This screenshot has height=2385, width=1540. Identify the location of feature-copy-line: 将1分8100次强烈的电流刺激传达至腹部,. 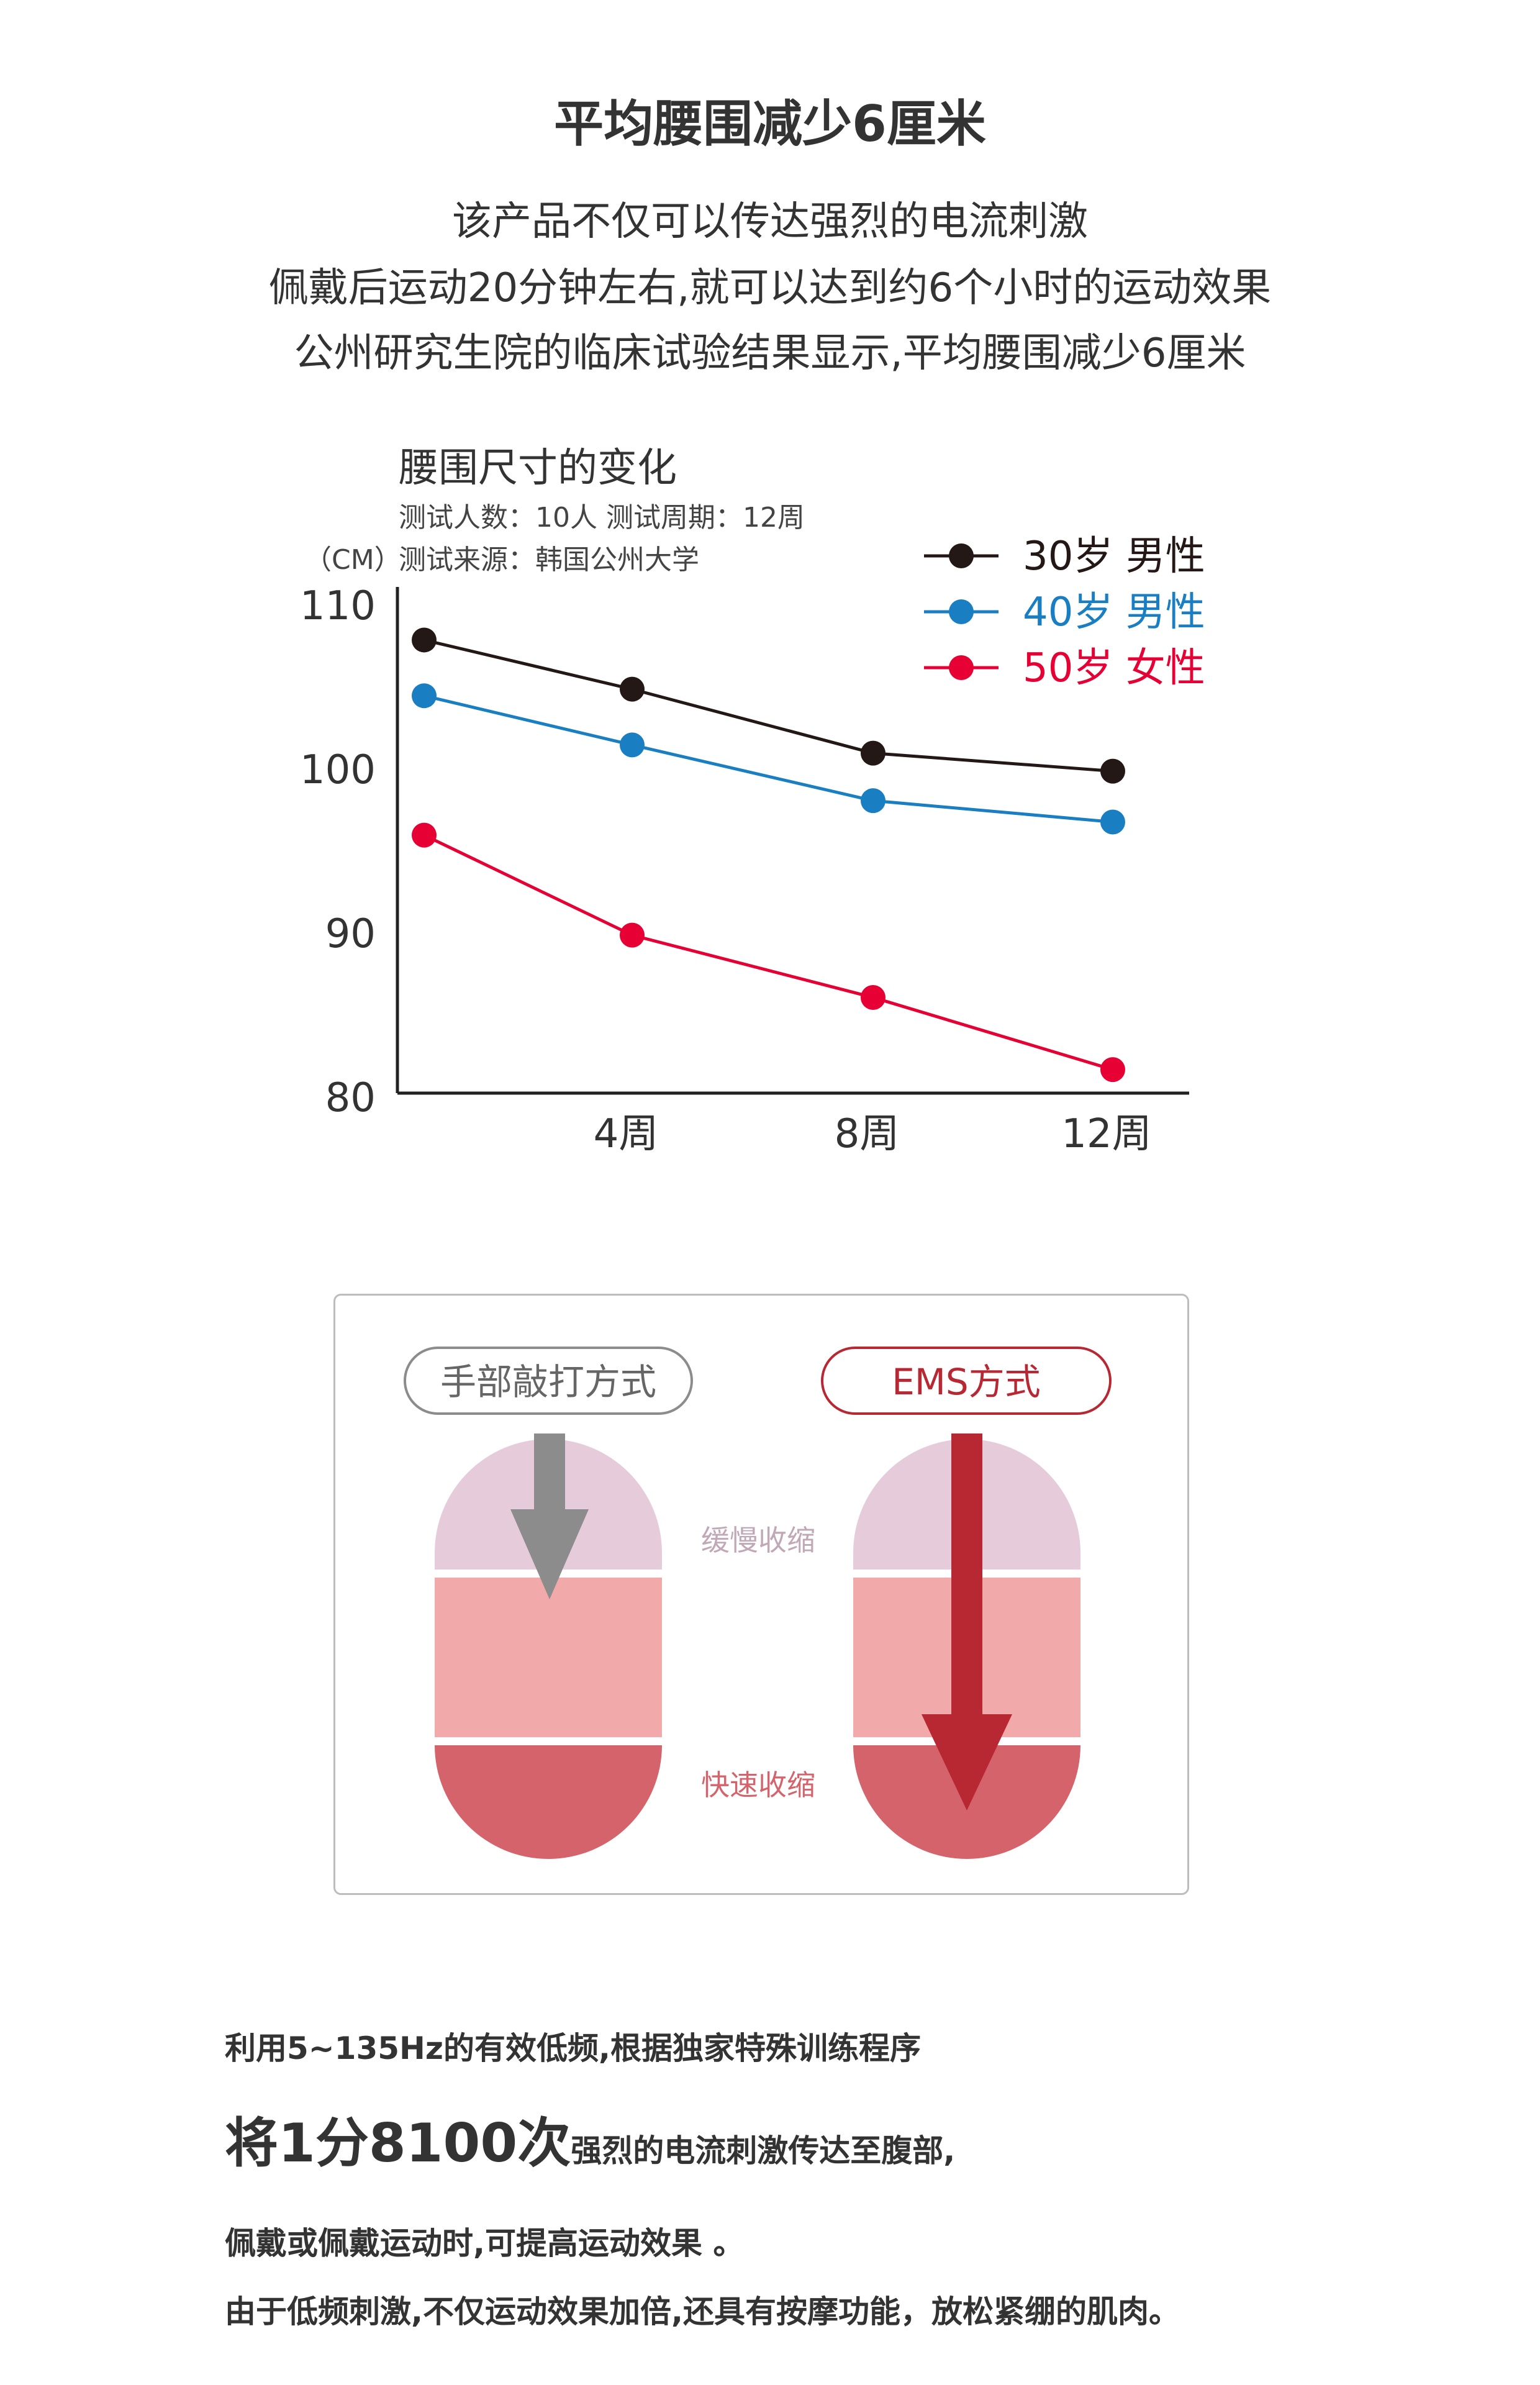
(590, 2138).